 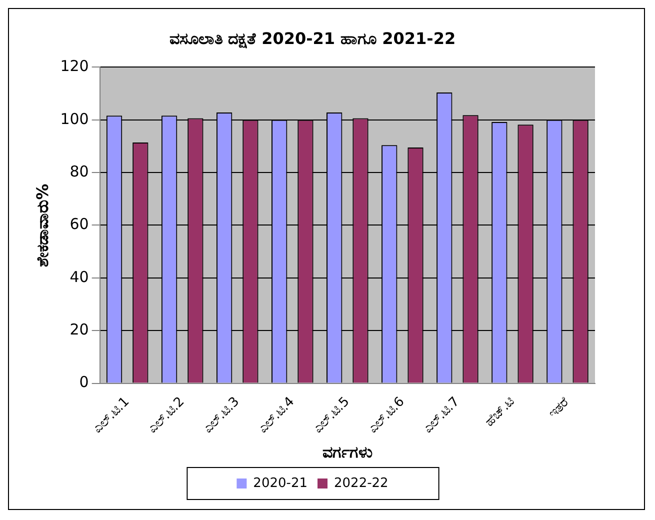 I want to click on x-tick-label: ಇತರೆ, so click(x=559, y=408).